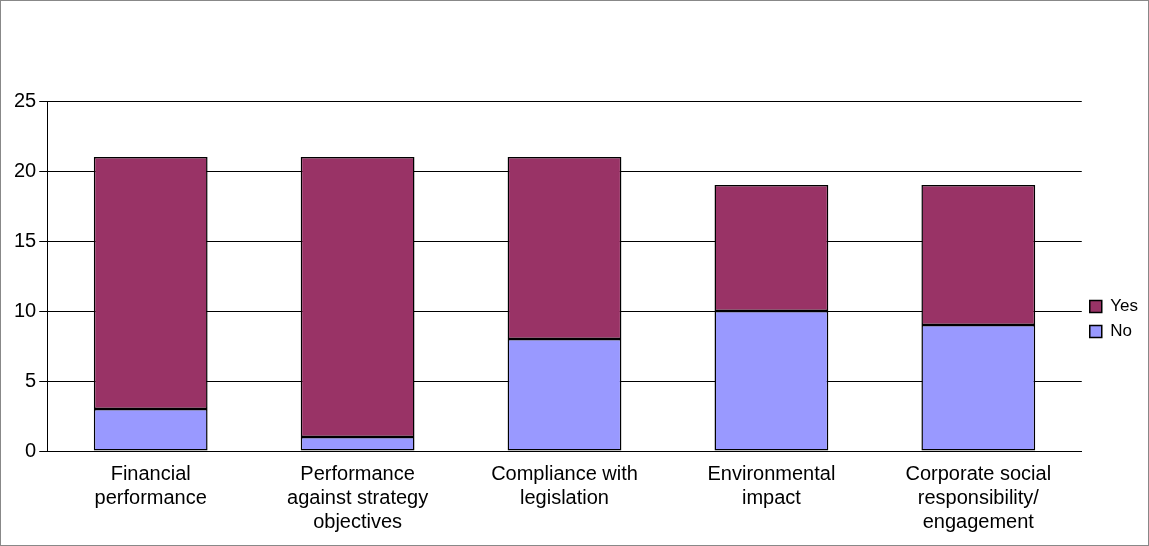  I want to click on legend-label: No, so click(1121, 331).